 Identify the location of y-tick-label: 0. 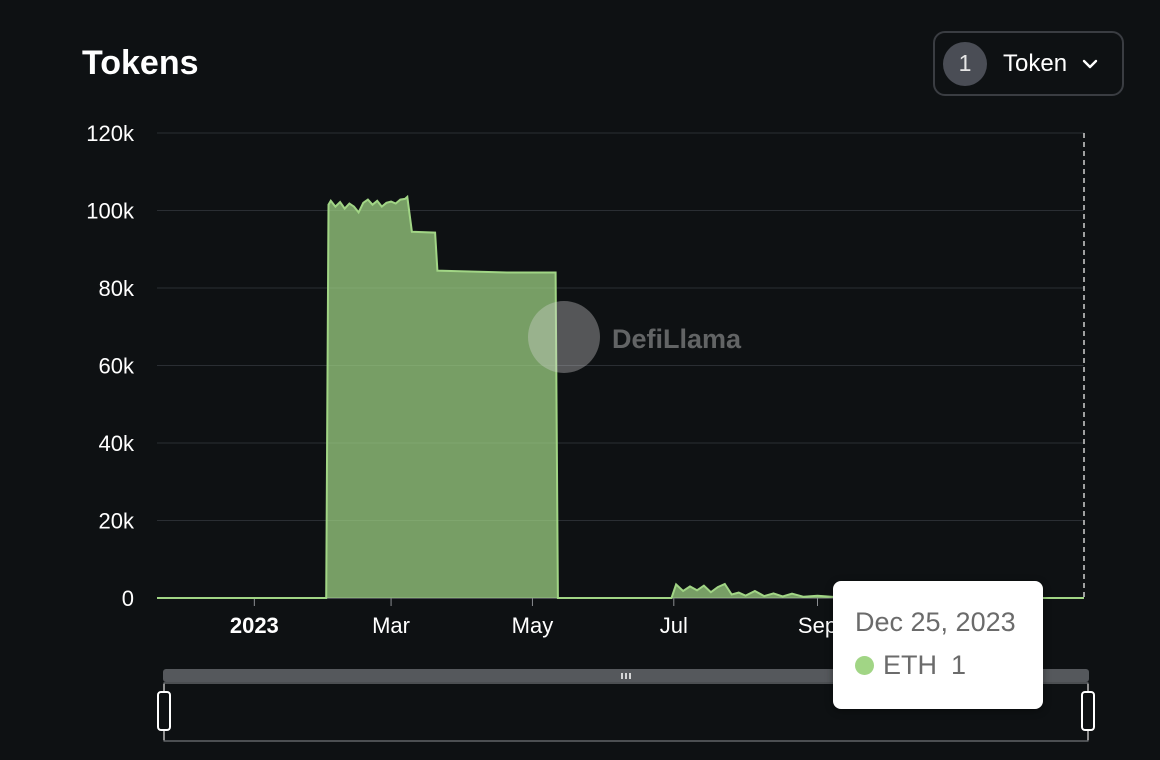
(128, 598).